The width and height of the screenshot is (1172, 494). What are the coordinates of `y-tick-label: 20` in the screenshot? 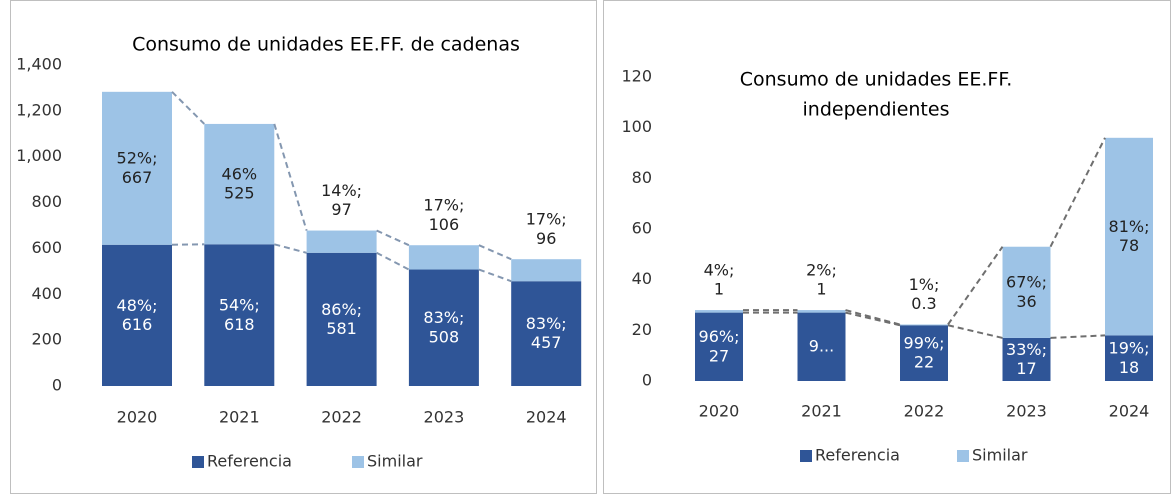 It's located at (642, 329).